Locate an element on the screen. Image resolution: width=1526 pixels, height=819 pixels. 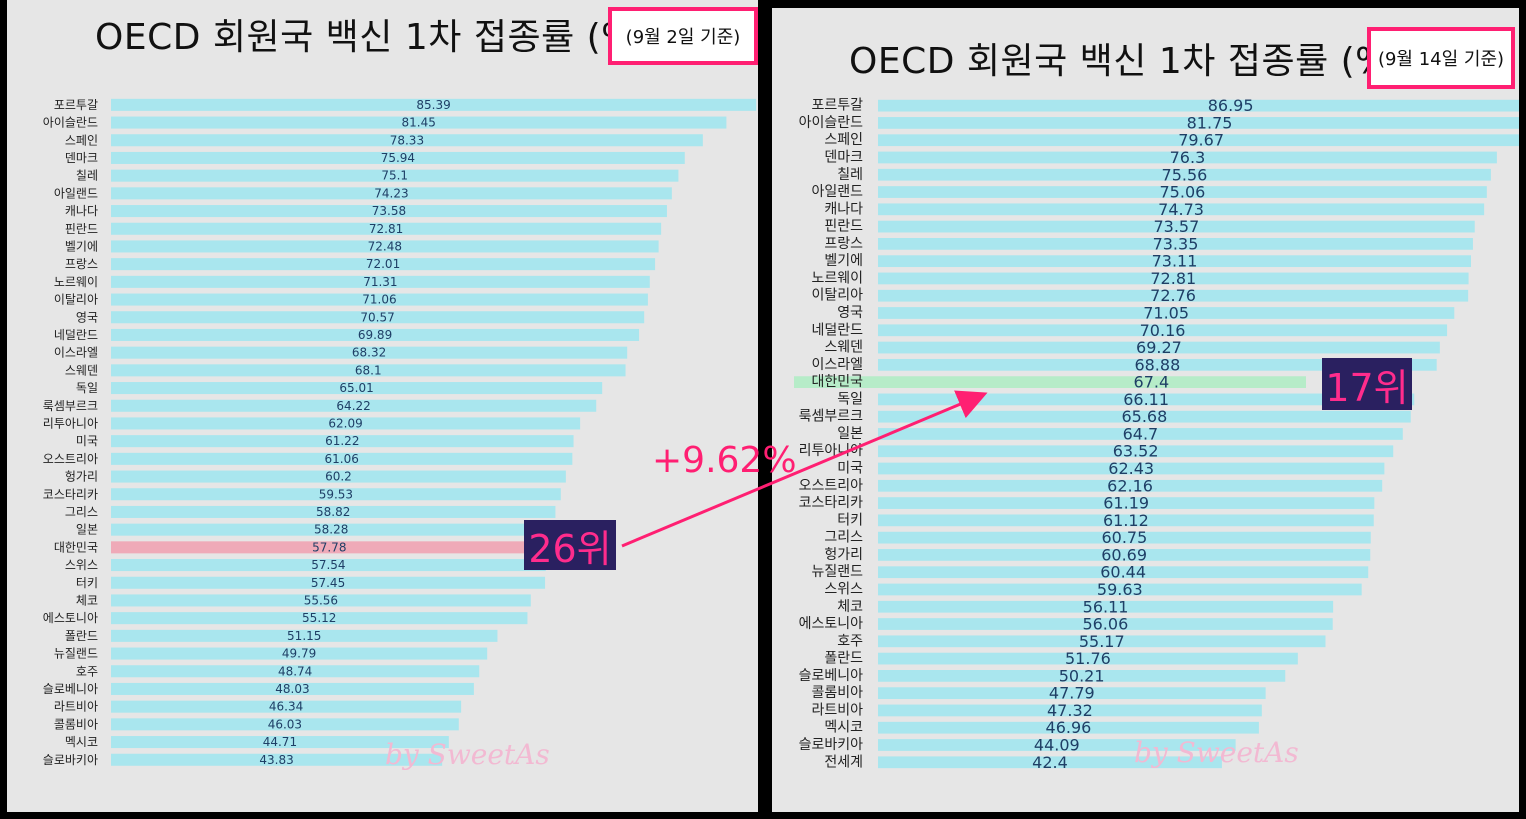
left-value-label: 69.89 is located at coordinates (375, 335).